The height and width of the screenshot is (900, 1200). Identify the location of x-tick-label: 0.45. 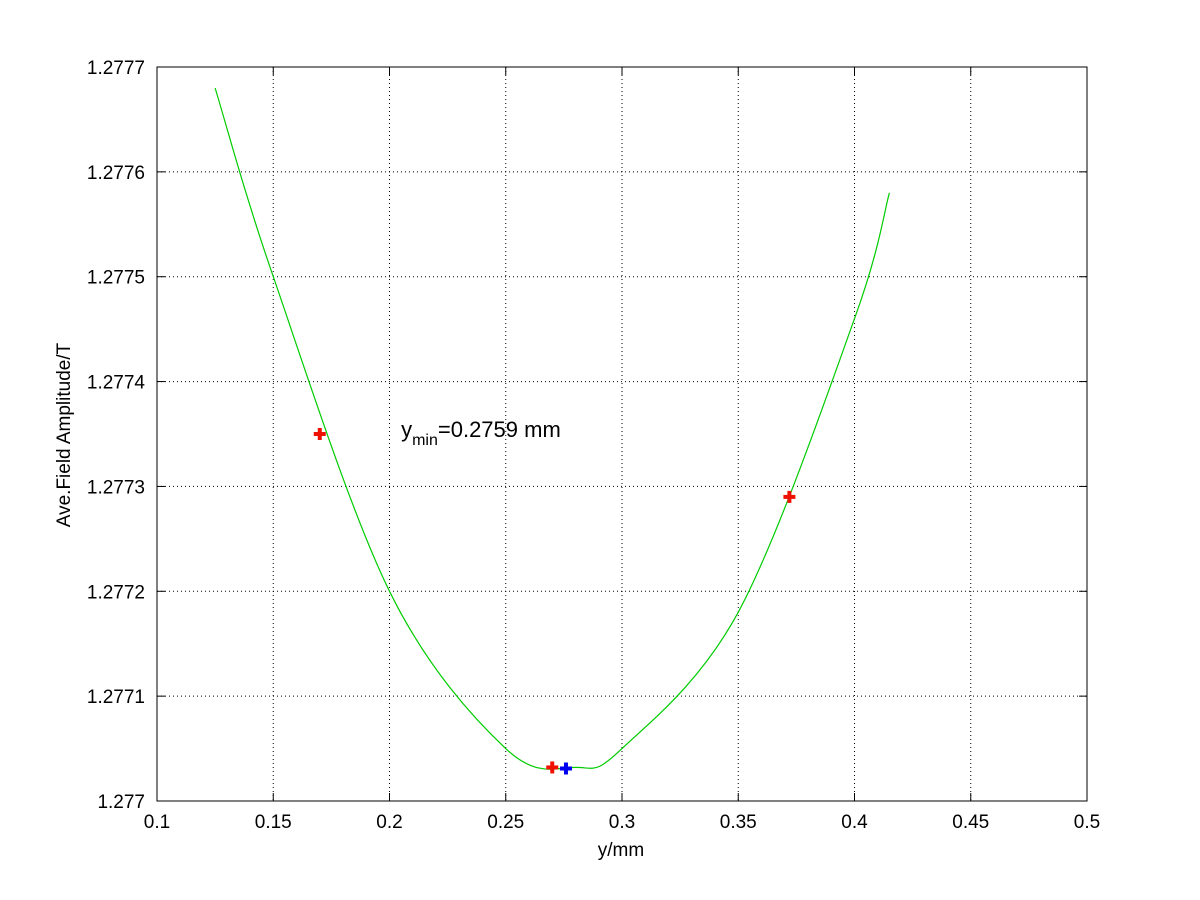
(970, 822).